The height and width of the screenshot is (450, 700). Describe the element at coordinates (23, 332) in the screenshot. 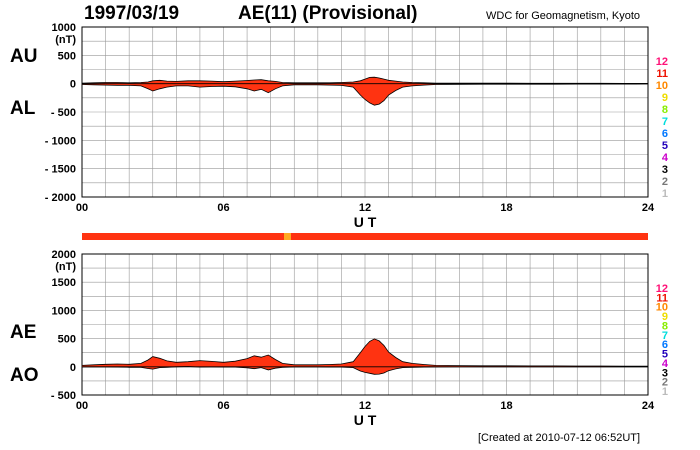

I see `series-label-ae: AE` at that location.